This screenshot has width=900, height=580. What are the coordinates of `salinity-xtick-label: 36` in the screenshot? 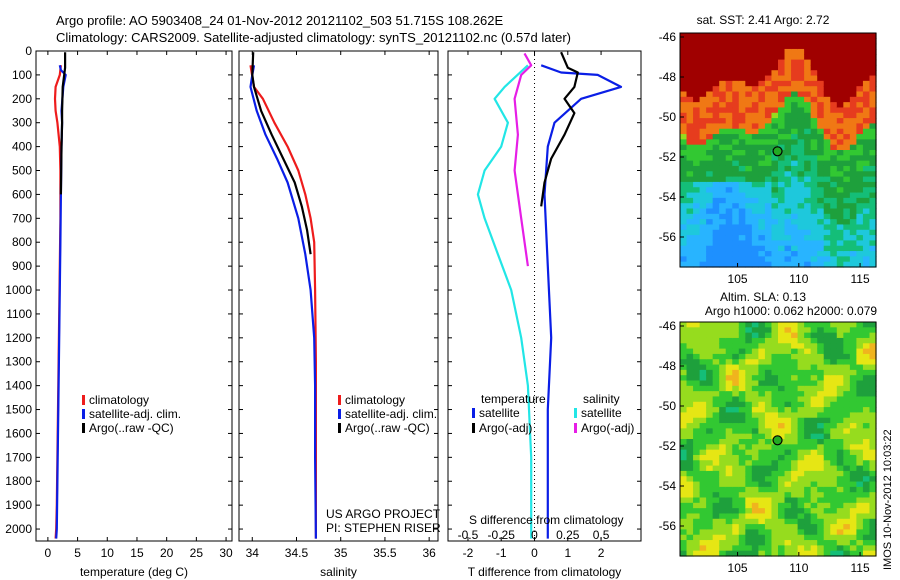 It's located at (429, 553).